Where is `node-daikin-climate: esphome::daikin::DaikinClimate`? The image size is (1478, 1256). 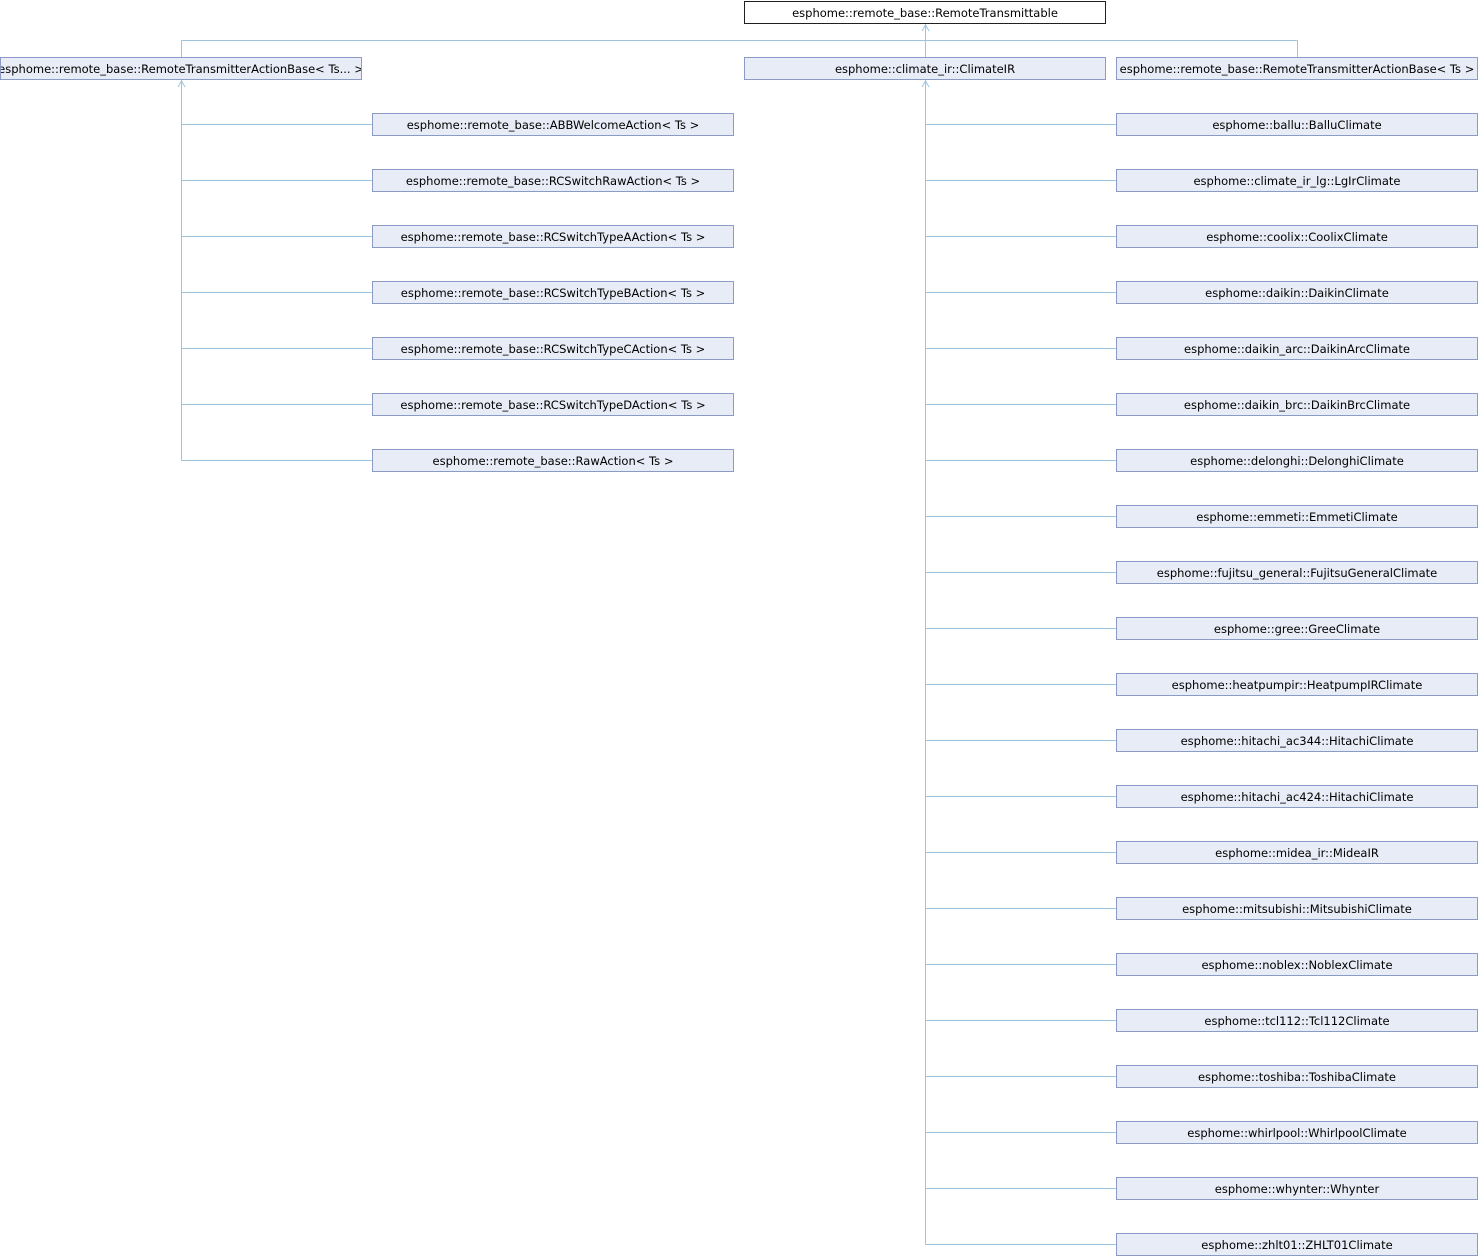
node-daikin-climate: esphome::daikin::DaikinClimate is located at coordinates (1297, 292).